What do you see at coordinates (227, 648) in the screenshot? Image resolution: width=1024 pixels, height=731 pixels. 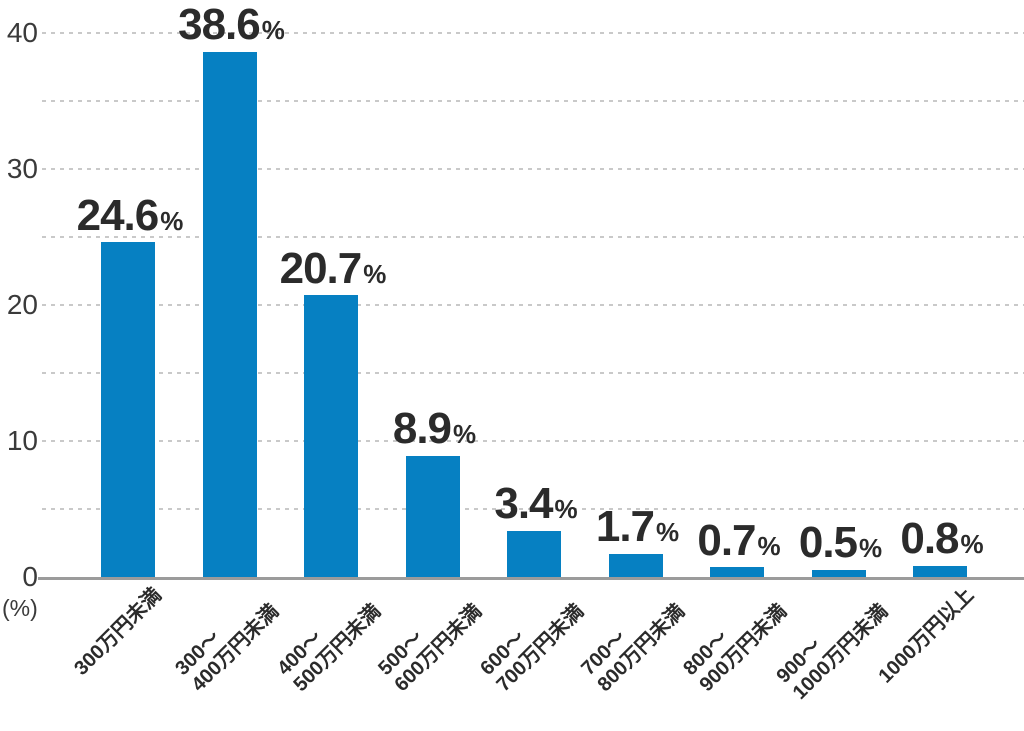 I see `x-category-label: 300〜 400万円未満` at bounding box center [227, 648].